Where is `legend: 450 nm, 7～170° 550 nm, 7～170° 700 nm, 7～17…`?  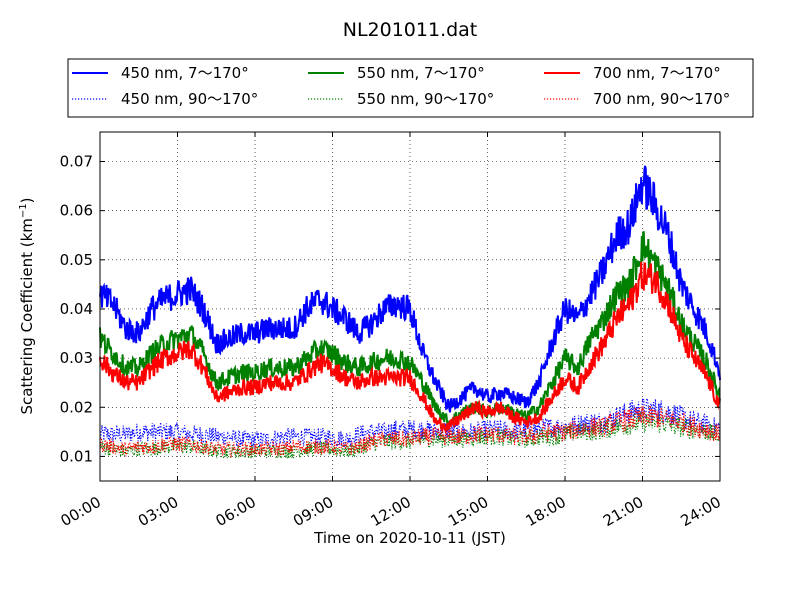 legend: 450 nm, 7～170° 550 nm, 7～170° 700 nm, 7～17… is located at coordinates (410, 88).